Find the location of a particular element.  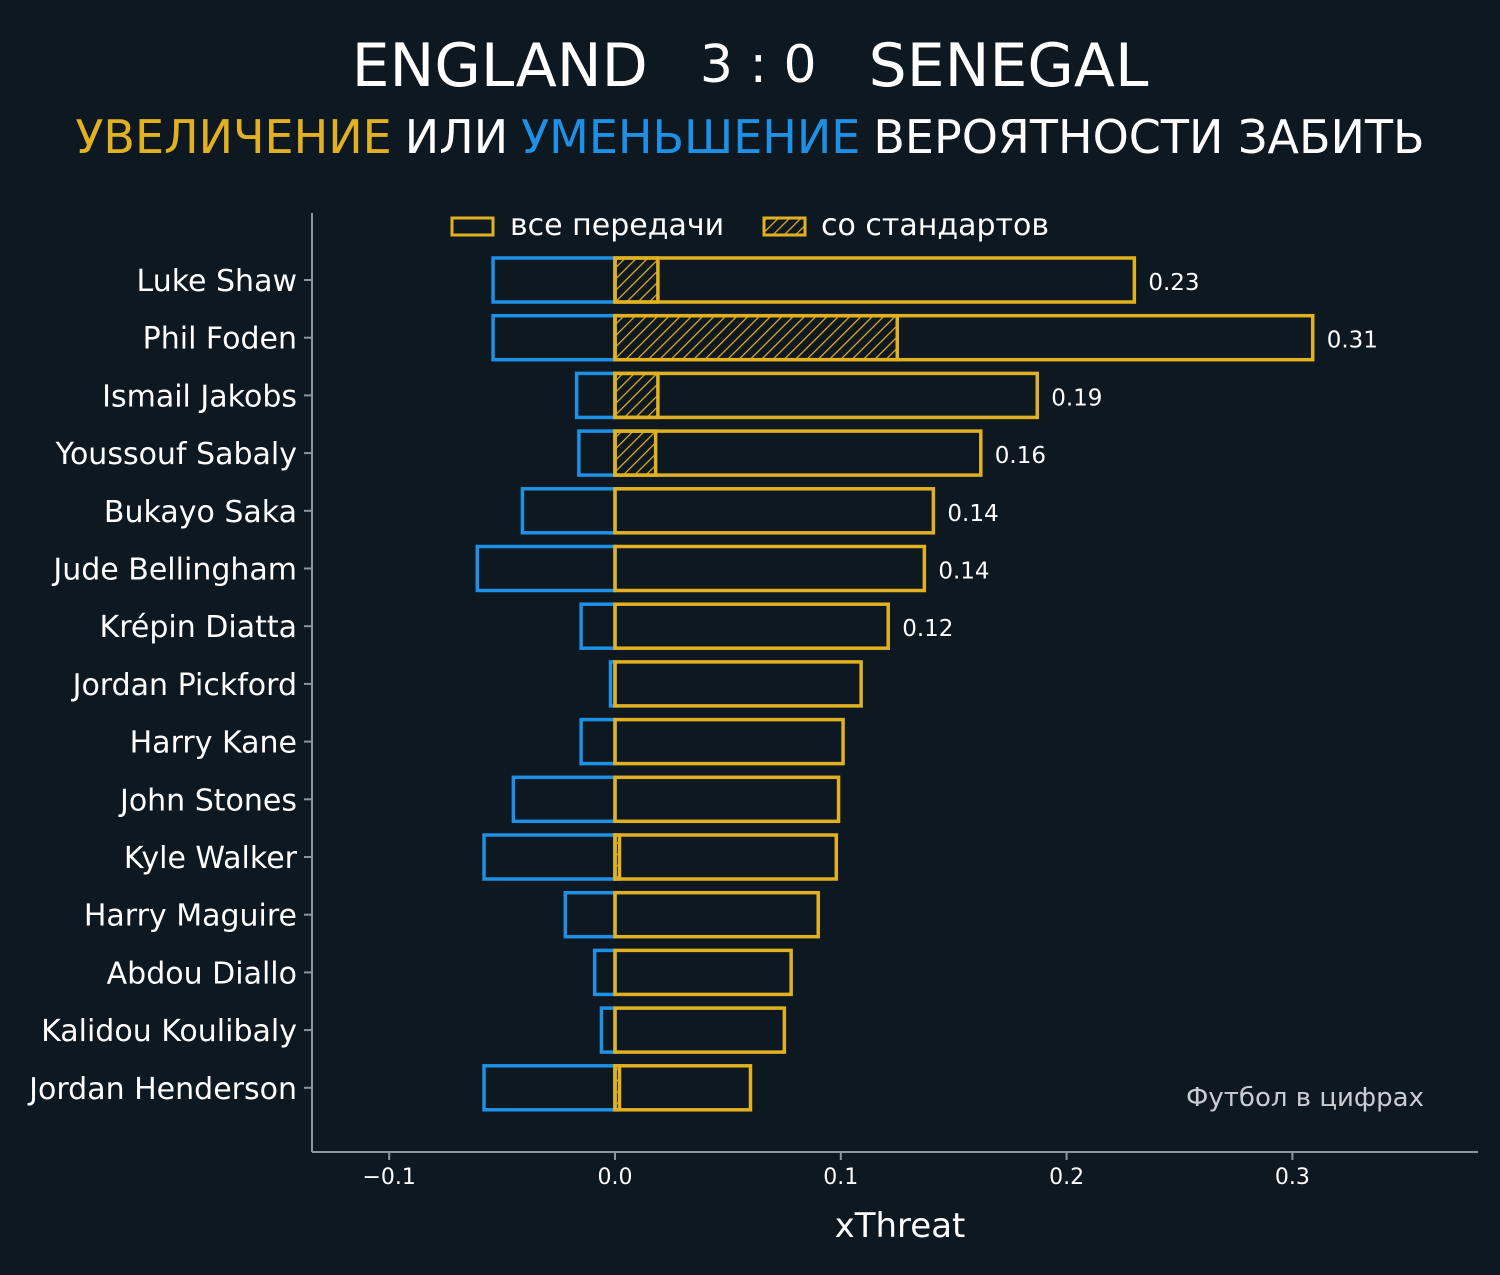

player-label: Jude Bellingham is located at coordinates (174, 570).